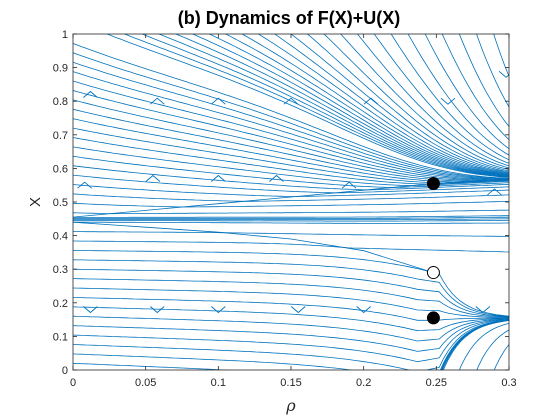  Describe the element at coordinates (60, 69) in the screenshot. I see `y-tick-label: 0.9` at that location.